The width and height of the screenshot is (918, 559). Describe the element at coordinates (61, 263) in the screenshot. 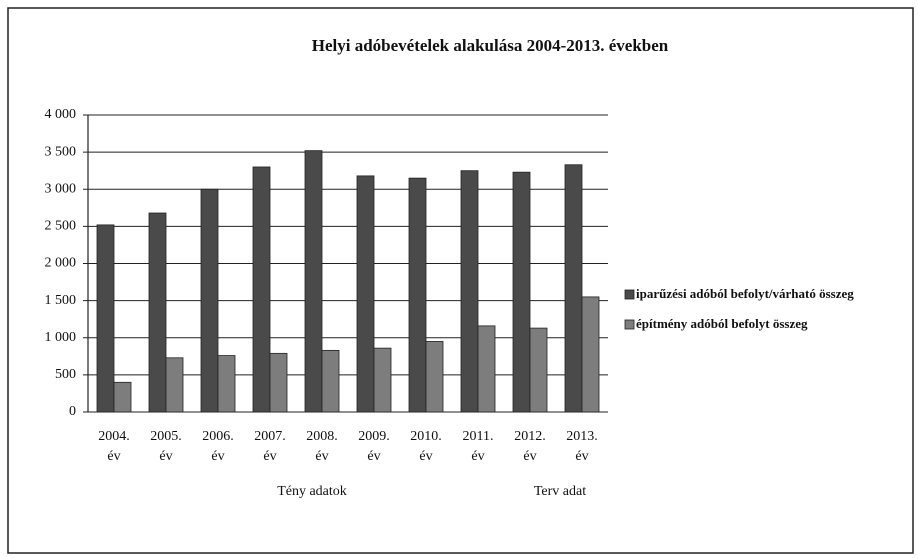

I see `y-tick-label: 2 000` at that location.